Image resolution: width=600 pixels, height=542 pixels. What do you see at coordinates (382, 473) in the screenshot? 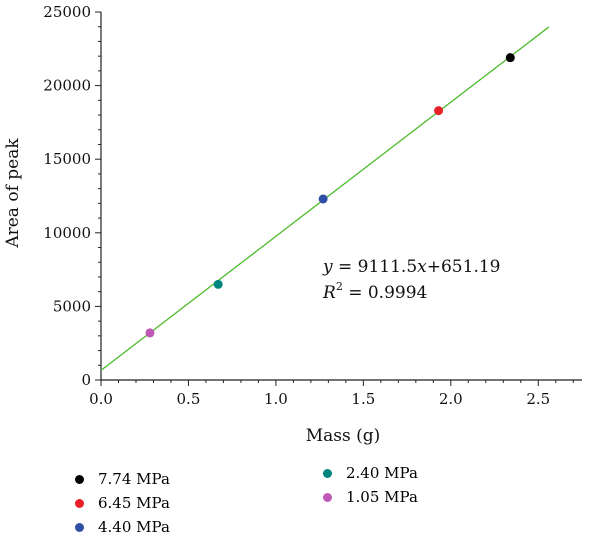
I see `legend-label: 2.40 MPa` at bounding box center [382, 473].